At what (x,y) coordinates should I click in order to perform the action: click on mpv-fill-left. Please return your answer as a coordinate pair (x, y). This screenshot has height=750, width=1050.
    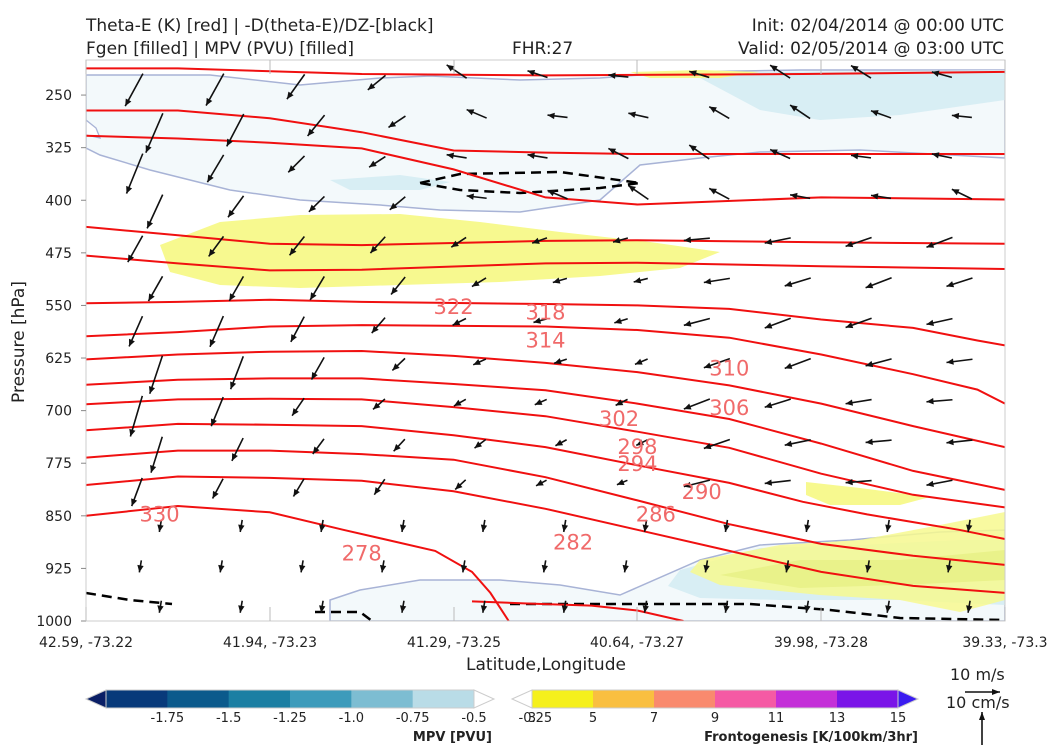
    Looking at the image, I should click on (94, 129).